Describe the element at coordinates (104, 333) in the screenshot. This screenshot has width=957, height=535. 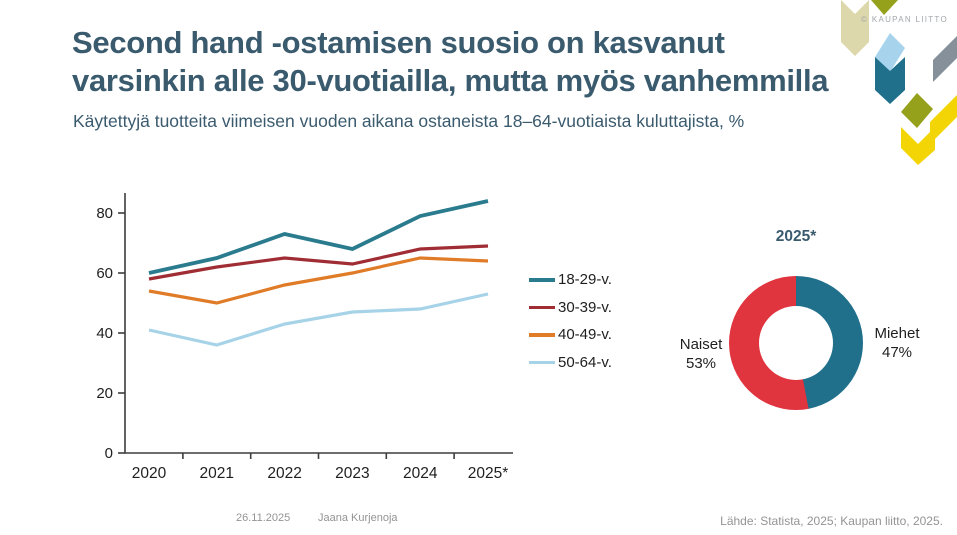
I see `y-tick-label: 40` at that location.